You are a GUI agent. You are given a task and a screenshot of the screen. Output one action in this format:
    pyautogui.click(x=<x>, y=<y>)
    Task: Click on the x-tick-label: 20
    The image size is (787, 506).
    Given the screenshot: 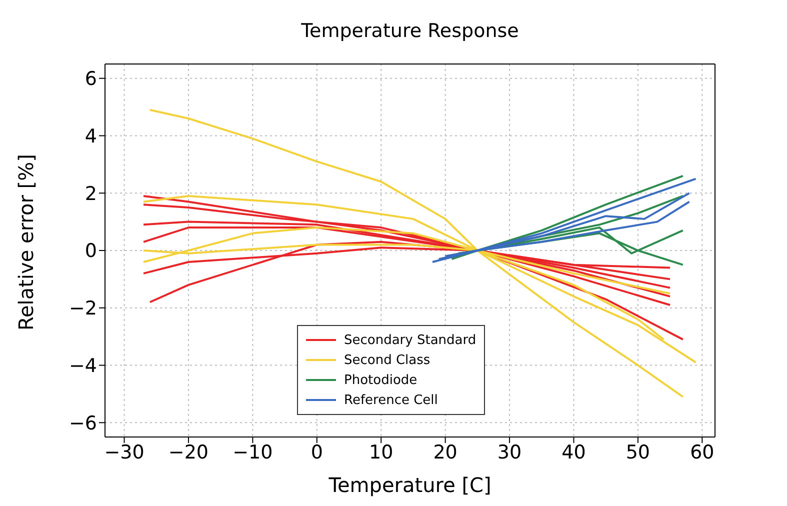 What is the action you would take?
    pyautogui.click(x=445, y=452)
    